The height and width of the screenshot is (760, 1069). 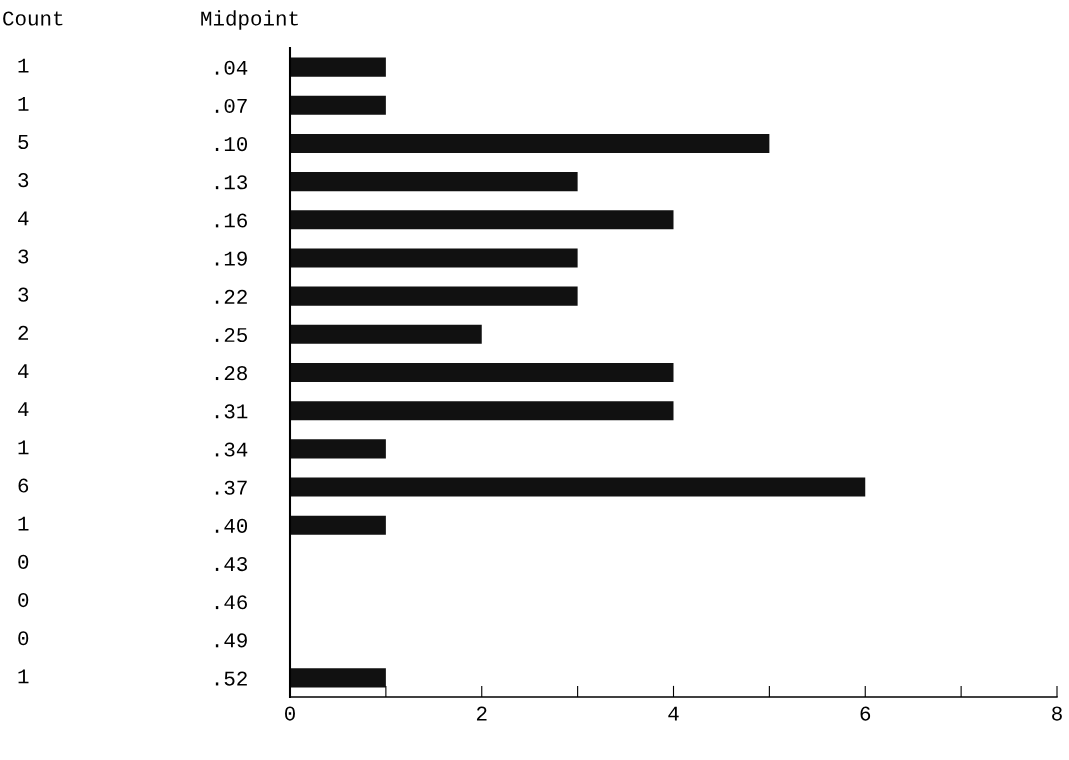 What do you see at coordinates (231, 678) in the screenshot?
I see `y-tick-label: .52` at bounding box center [231, 678].